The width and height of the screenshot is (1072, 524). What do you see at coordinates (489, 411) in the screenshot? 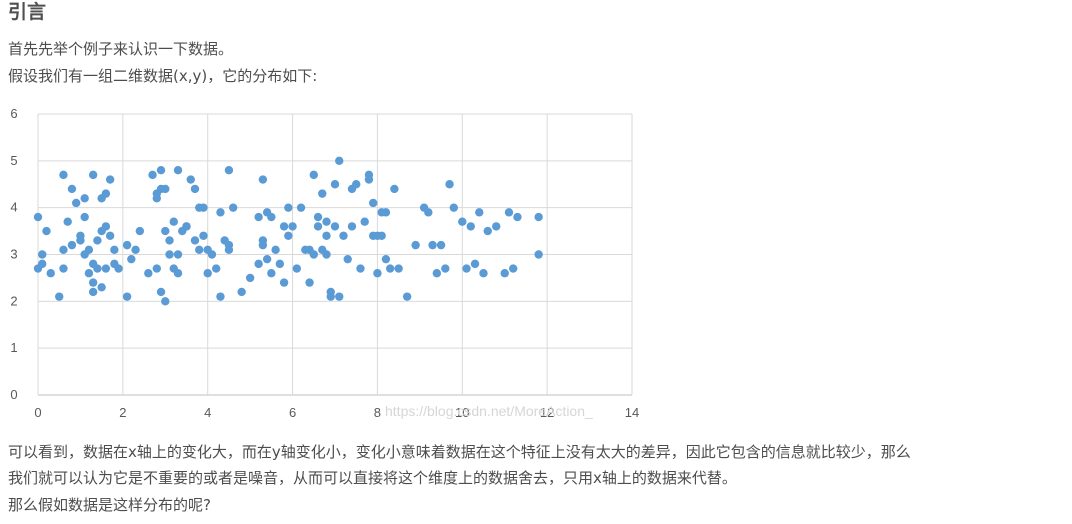
I see `watermark-text: https://blog.csdn.net/MoreAction_` at bounding box center [489, 411].